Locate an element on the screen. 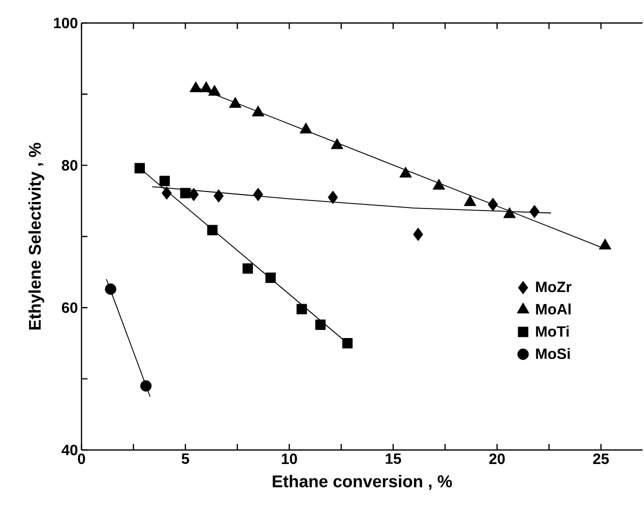 The height and width of the screenshot is (511, 644). legend-label: MoSi is located at coordinates (553, 354).